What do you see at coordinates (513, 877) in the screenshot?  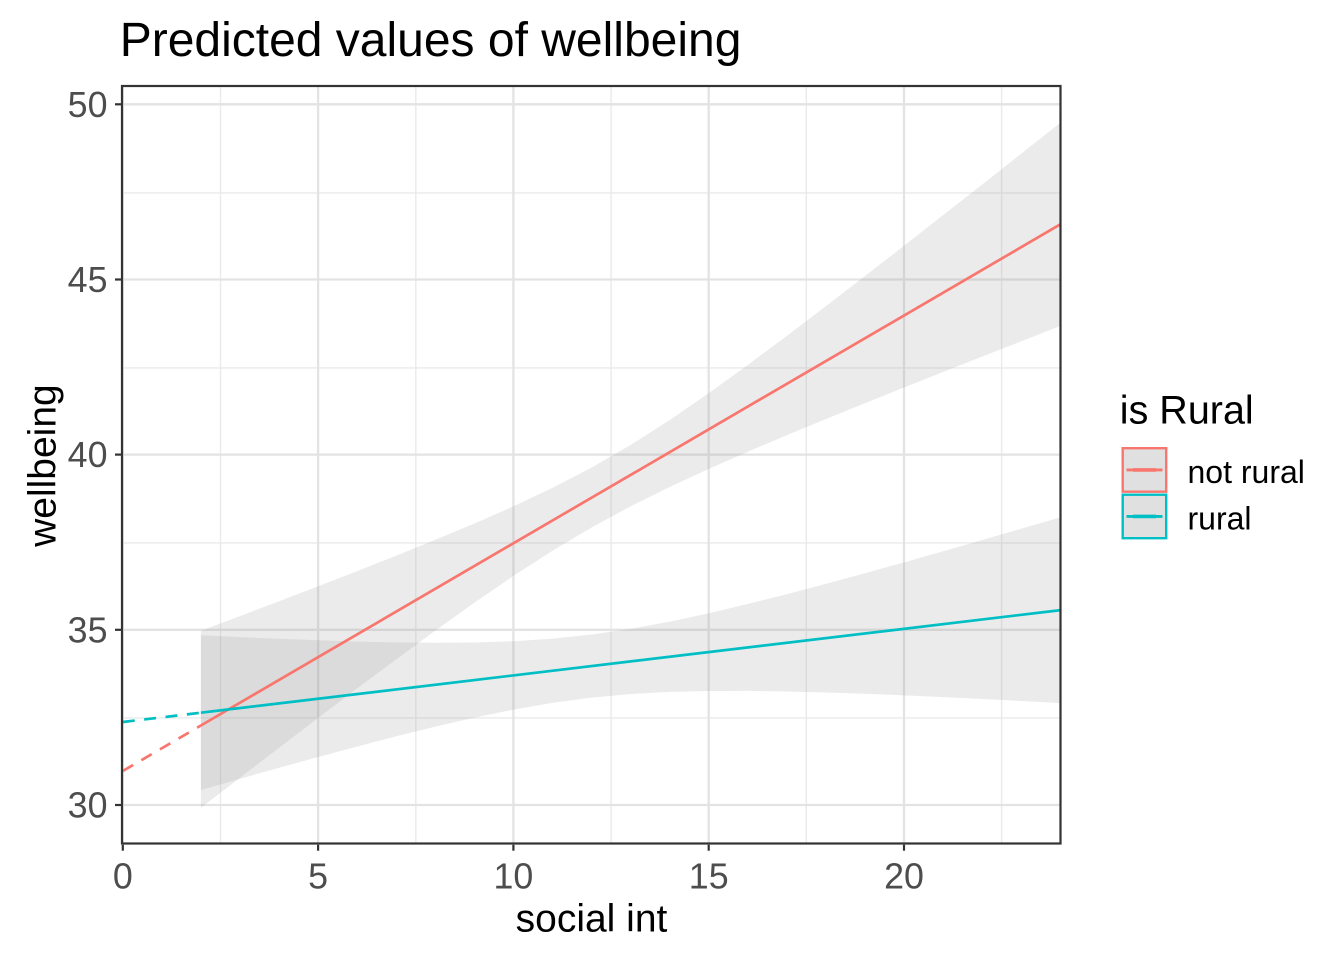 I see `svg-text: 10` at bounding box center [513, 877].